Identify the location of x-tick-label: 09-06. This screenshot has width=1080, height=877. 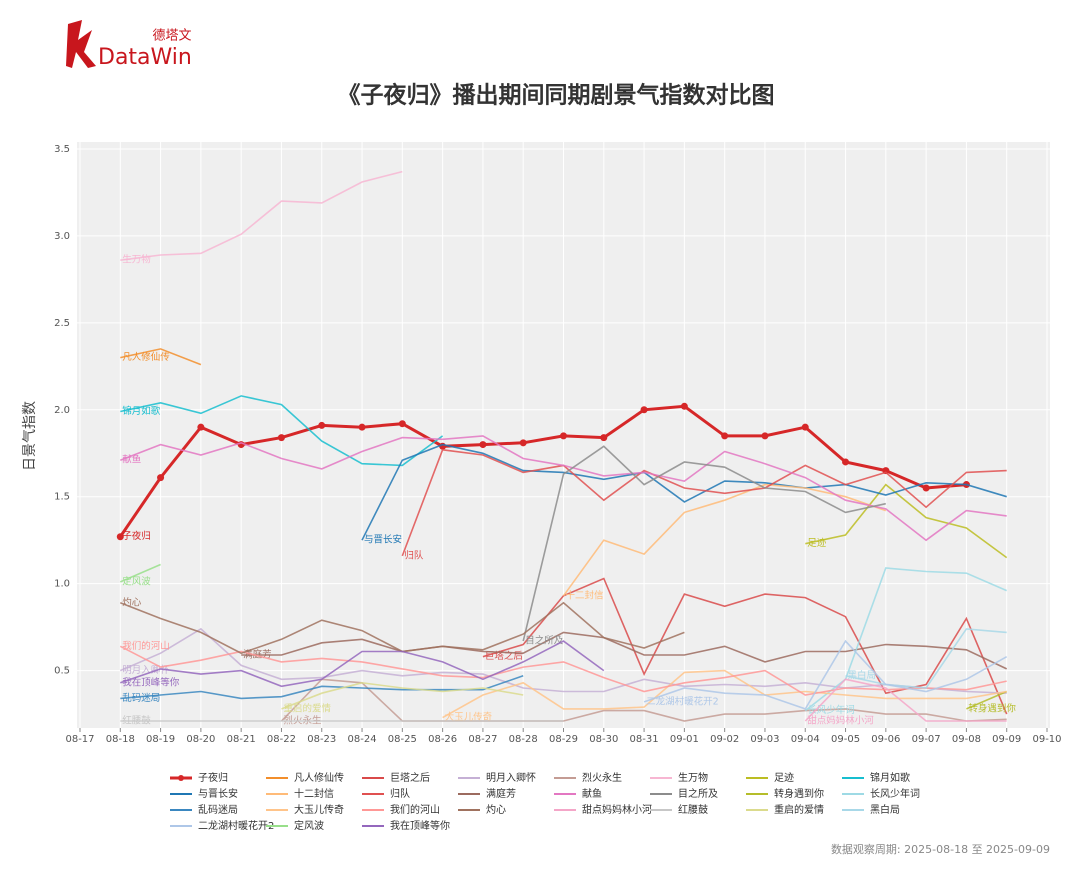
(885, 739).